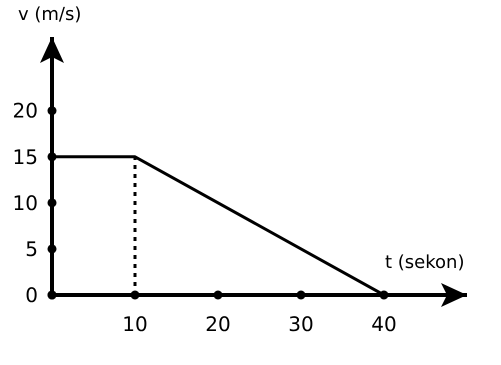 The height and width of the screenshot is (365, 501). Describe the element at coordinates (218, 324) in the screenshot. I see `x-tick-label: 20` at that location.